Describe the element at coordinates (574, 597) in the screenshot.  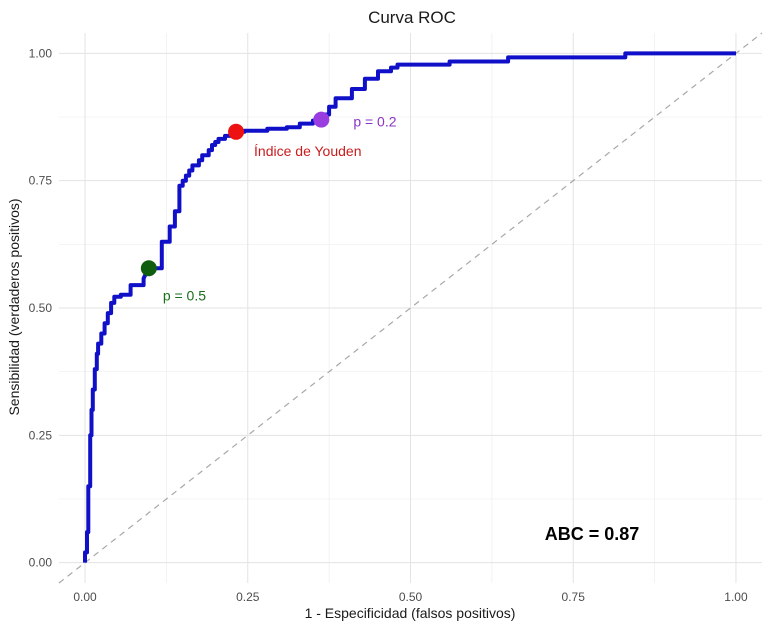
I see `x-tick-label: 0.75` at that location.